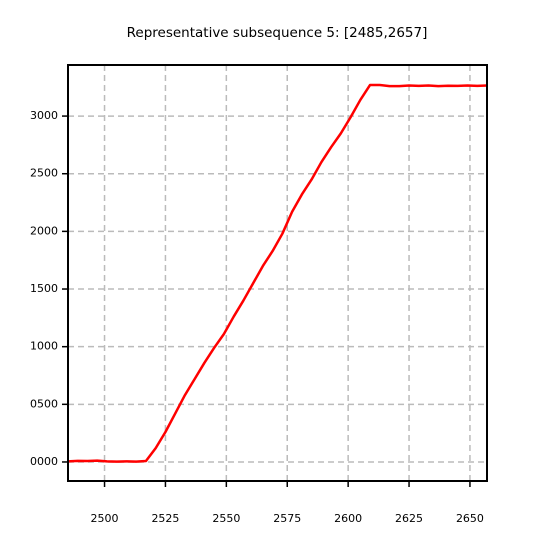 This screenshot has height=540, width=540. Describe the element at coordinates (409, 518) in the screenshot. I see `x-tick-label: 2625` at that location.